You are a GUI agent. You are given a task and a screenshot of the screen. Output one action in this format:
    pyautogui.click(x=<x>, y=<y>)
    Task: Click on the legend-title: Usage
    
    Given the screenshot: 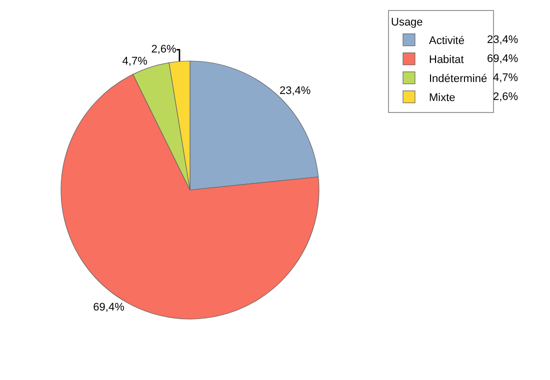 What is the action you would take?
    pyautogui.click(x=407, y=22)
    